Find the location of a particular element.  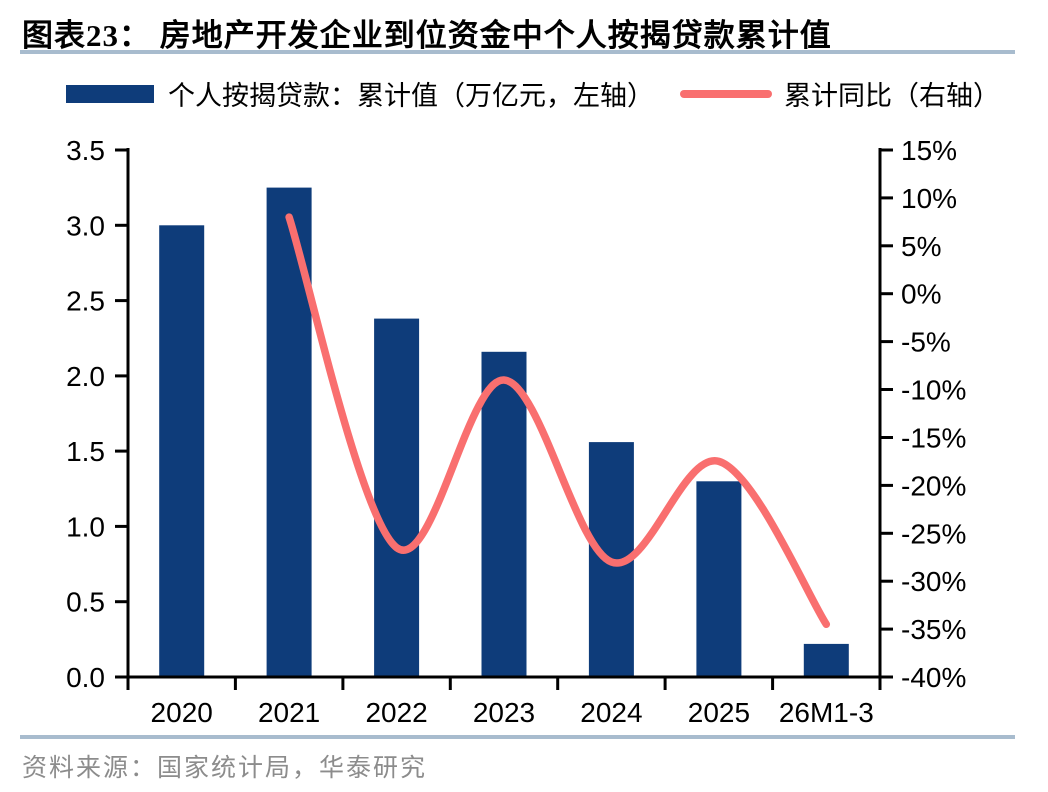

x-axis-label: 2020 is located at coordinates (182, 712).